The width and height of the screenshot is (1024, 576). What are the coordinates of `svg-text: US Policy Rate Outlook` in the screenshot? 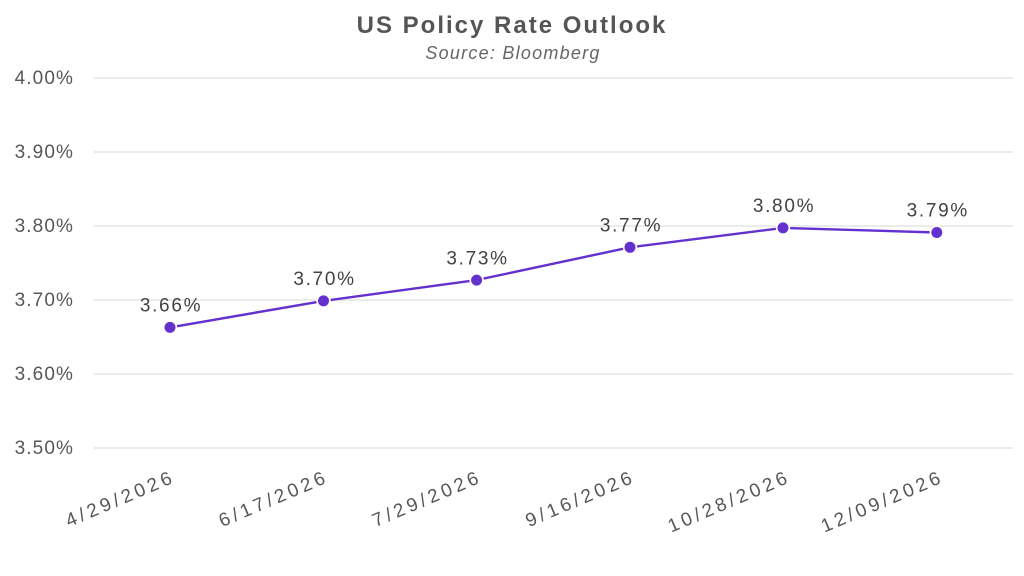 It's located at (512, 25).